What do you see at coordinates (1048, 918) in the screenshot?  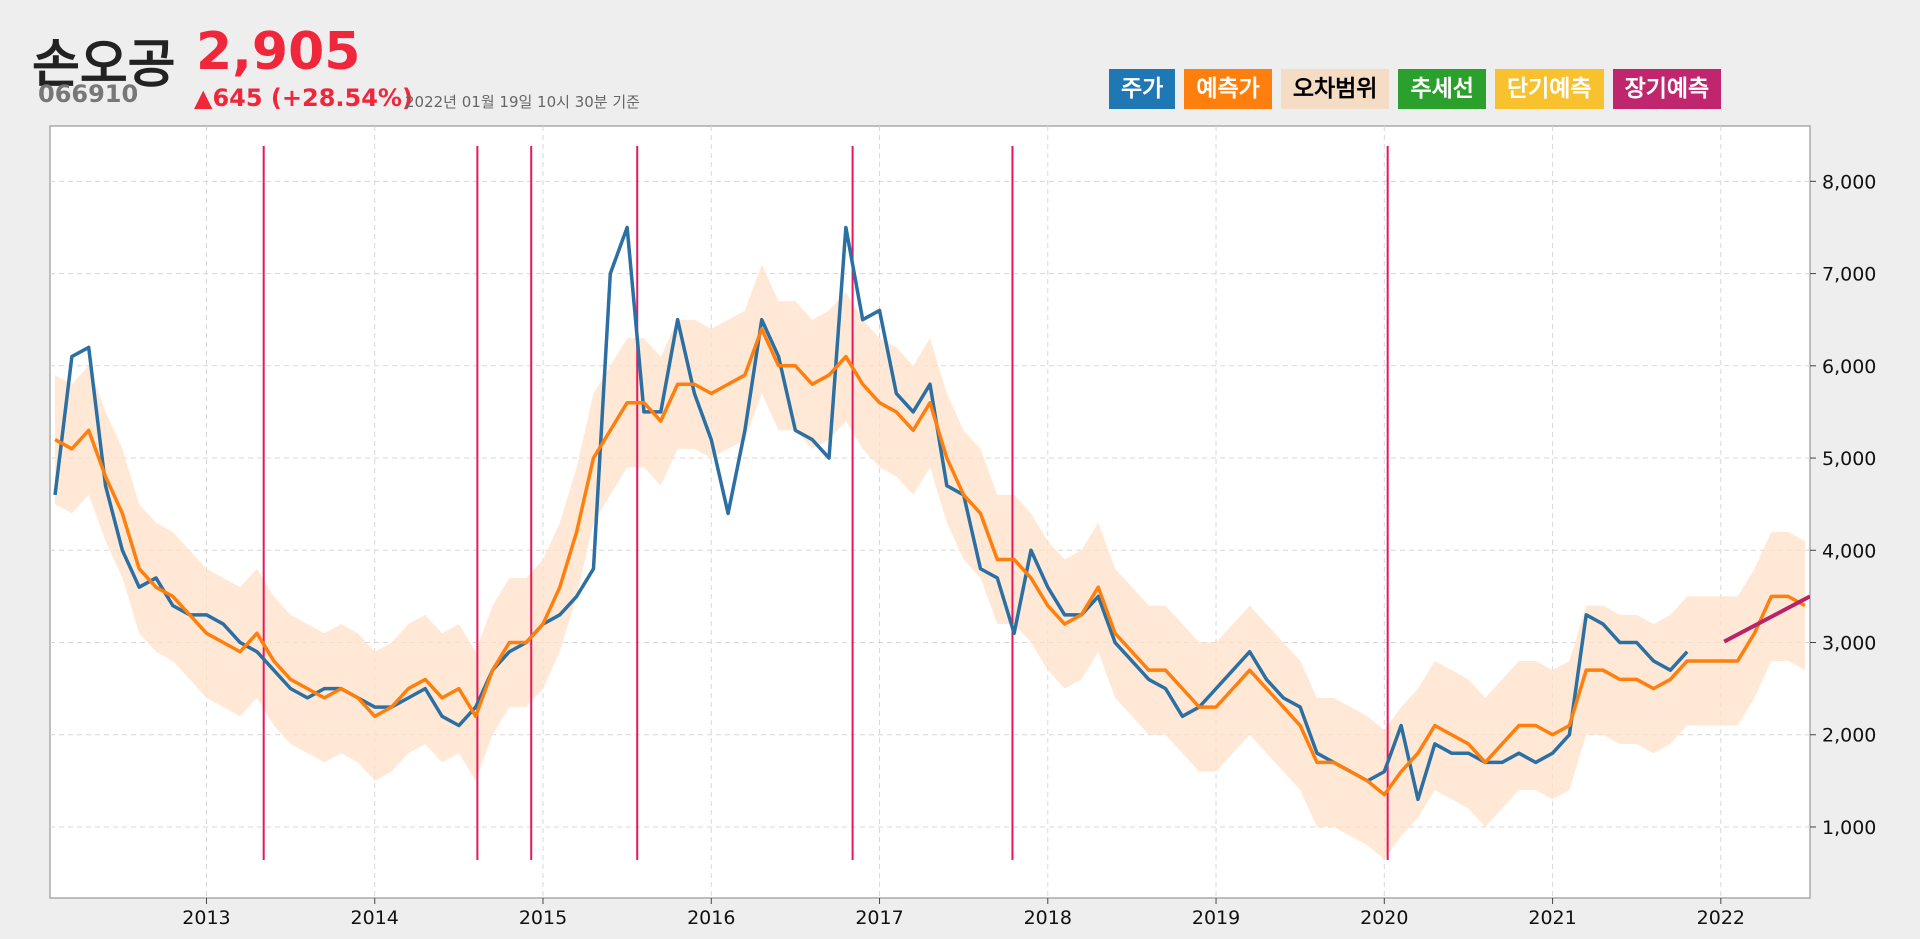 I see `x-tick-label: 2018` at bounding box center [1048, 918].